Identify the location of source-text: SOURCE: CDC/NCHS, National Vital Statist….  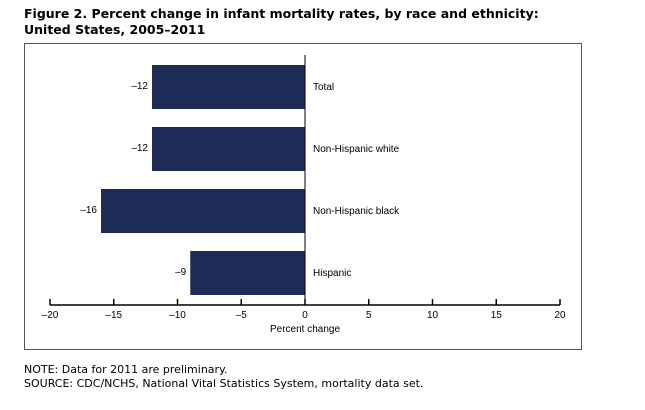
(224, 383).